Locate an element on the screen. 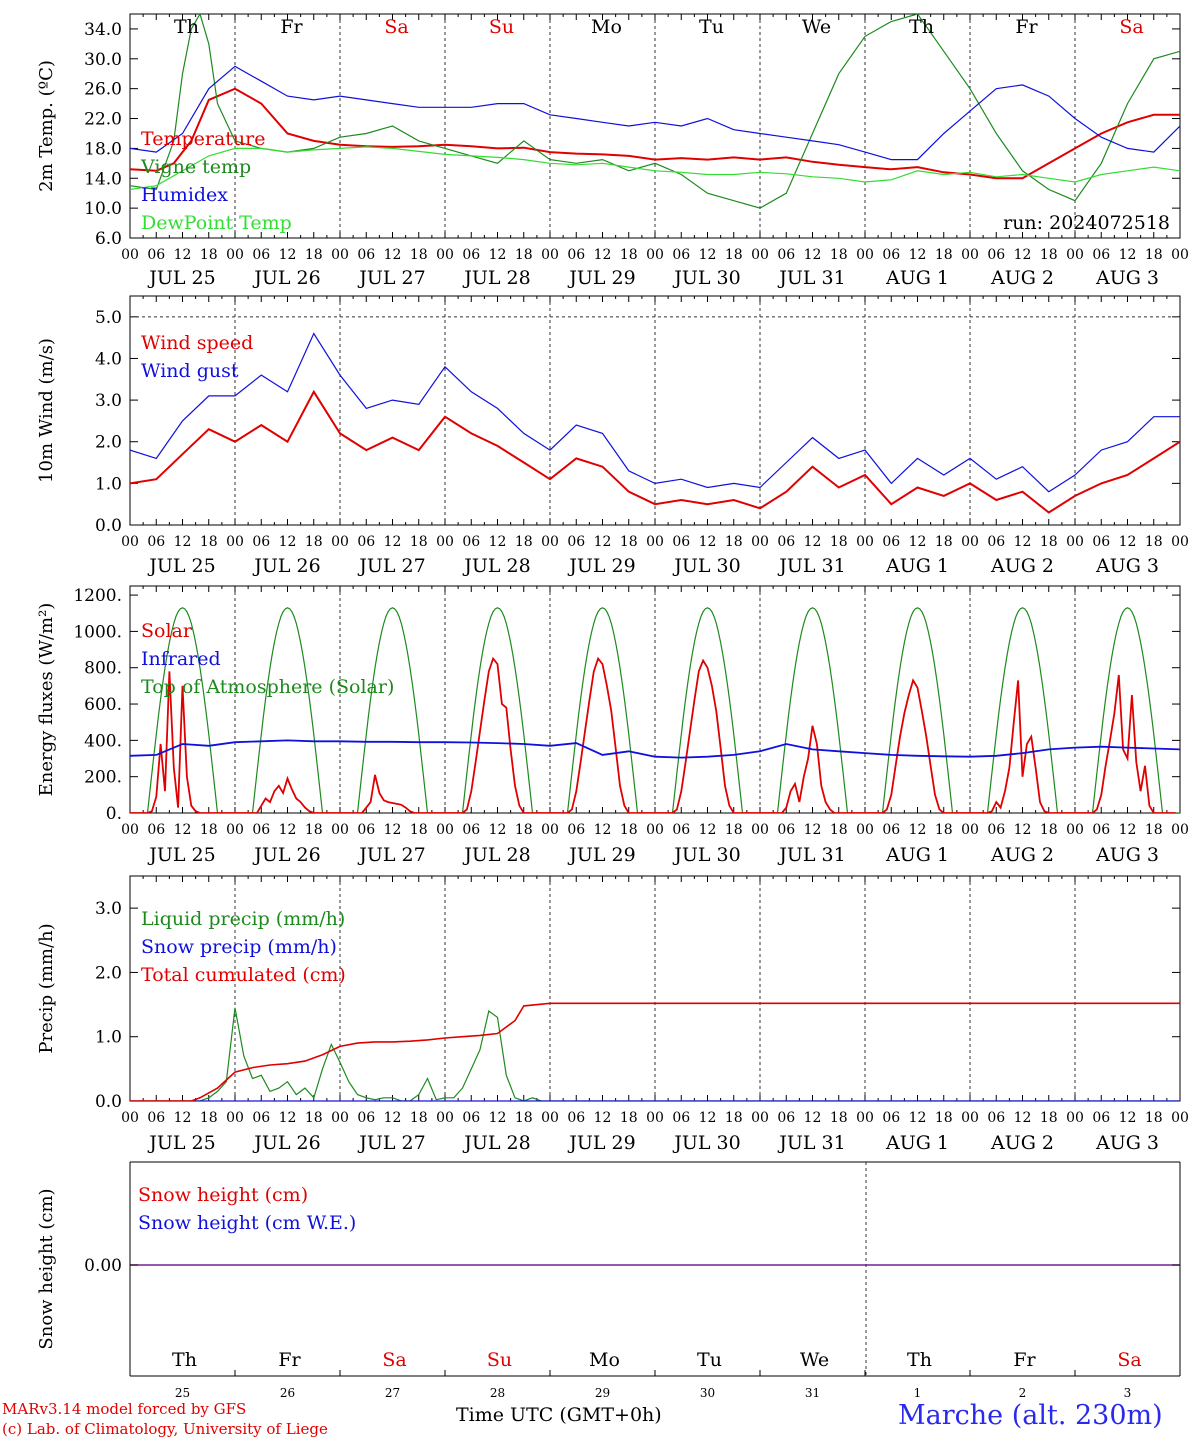  legend-entry: Snow precip (mm/h) is located at coordinates (239, 947).